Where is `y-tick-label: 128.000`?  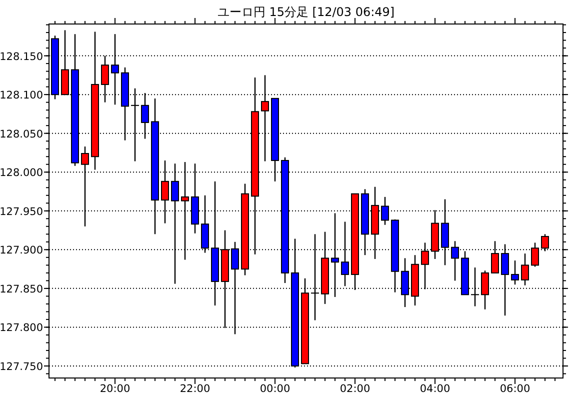 y-tick-label: 128.000 is located at coordinates (21, 173).